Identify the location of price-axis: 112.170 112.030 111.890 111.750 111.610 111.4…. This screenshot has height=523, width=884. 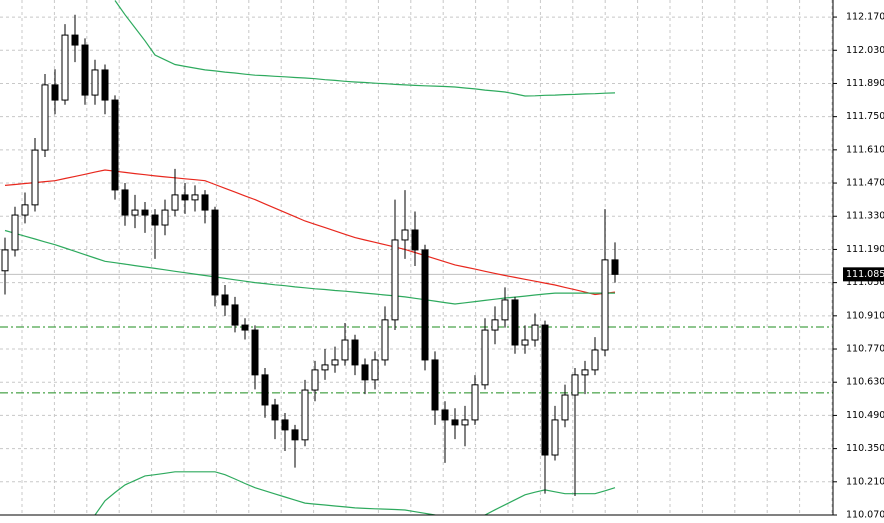
(858, 266).